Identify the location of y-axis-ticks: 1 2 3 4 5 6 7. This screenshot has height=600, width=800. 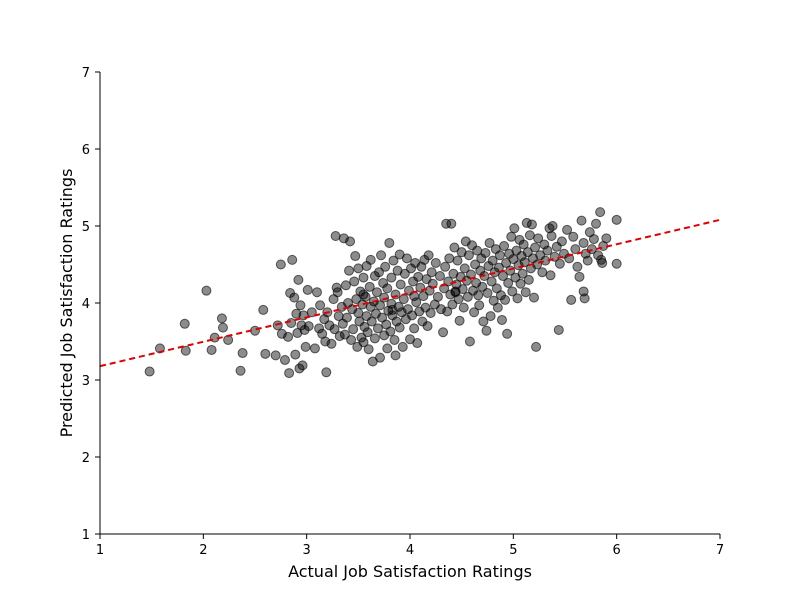
(91, 304).